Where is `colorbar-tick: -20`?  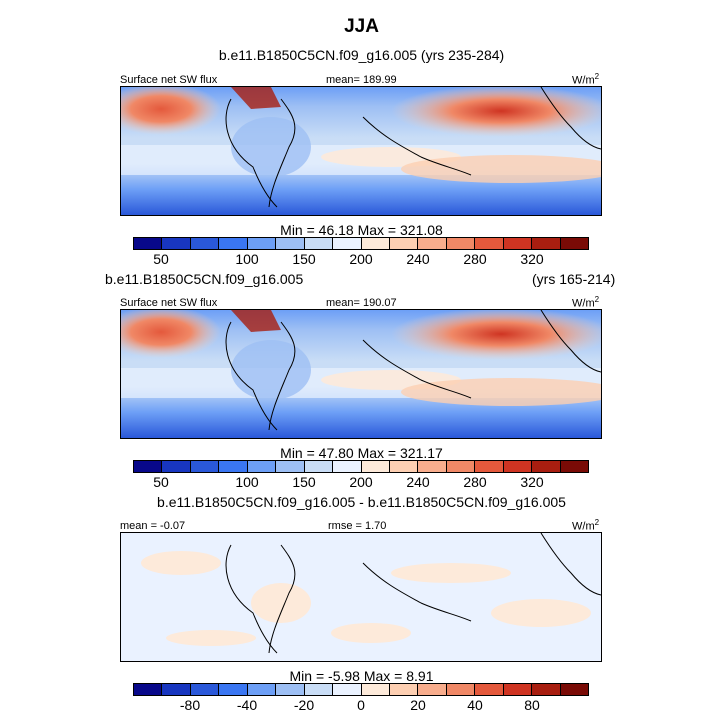
colorbar-tick: -20 is located at coordinates (304, 705).